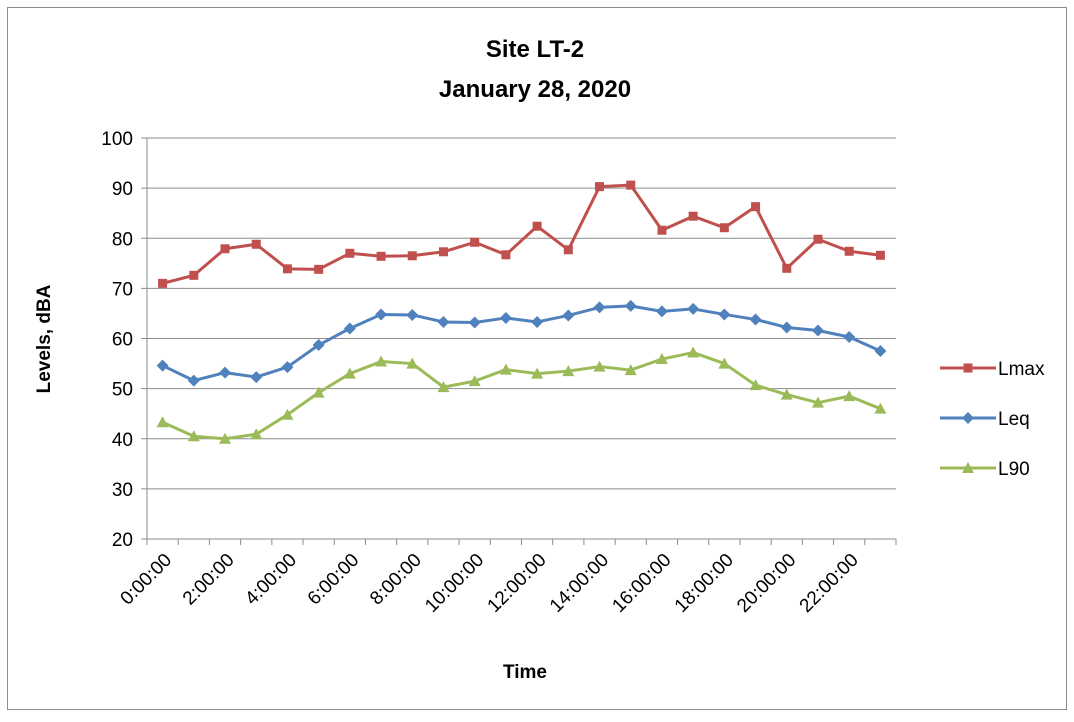 Image resolution: width=1074 pixels, height=722 pixels. I want to click on y-tick-label-20: 20, so click(122, 540).